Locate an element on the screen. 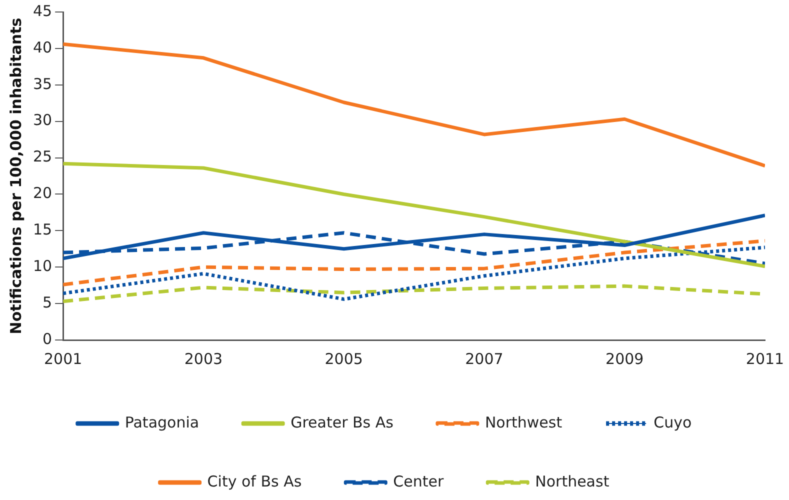 The image size is (789, 500). line-series is located at coordinates (414, 262).